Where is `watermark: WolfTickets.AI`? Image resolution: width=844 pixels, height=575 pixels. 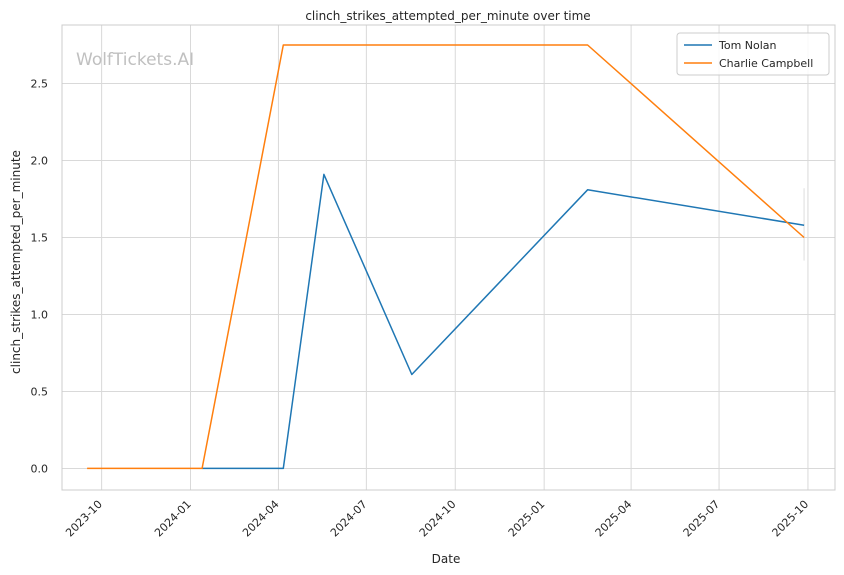
watermark: WolfTickets.AI is located at coordinates (135, 60).